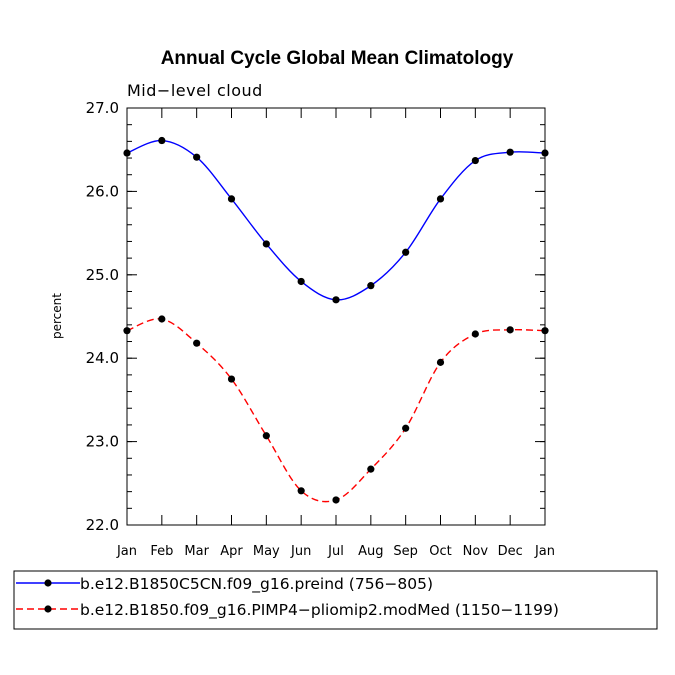  Describe the element at coordinates (102, 275) in the screenshot. I see `y-tick-label: 25.0` at that location.